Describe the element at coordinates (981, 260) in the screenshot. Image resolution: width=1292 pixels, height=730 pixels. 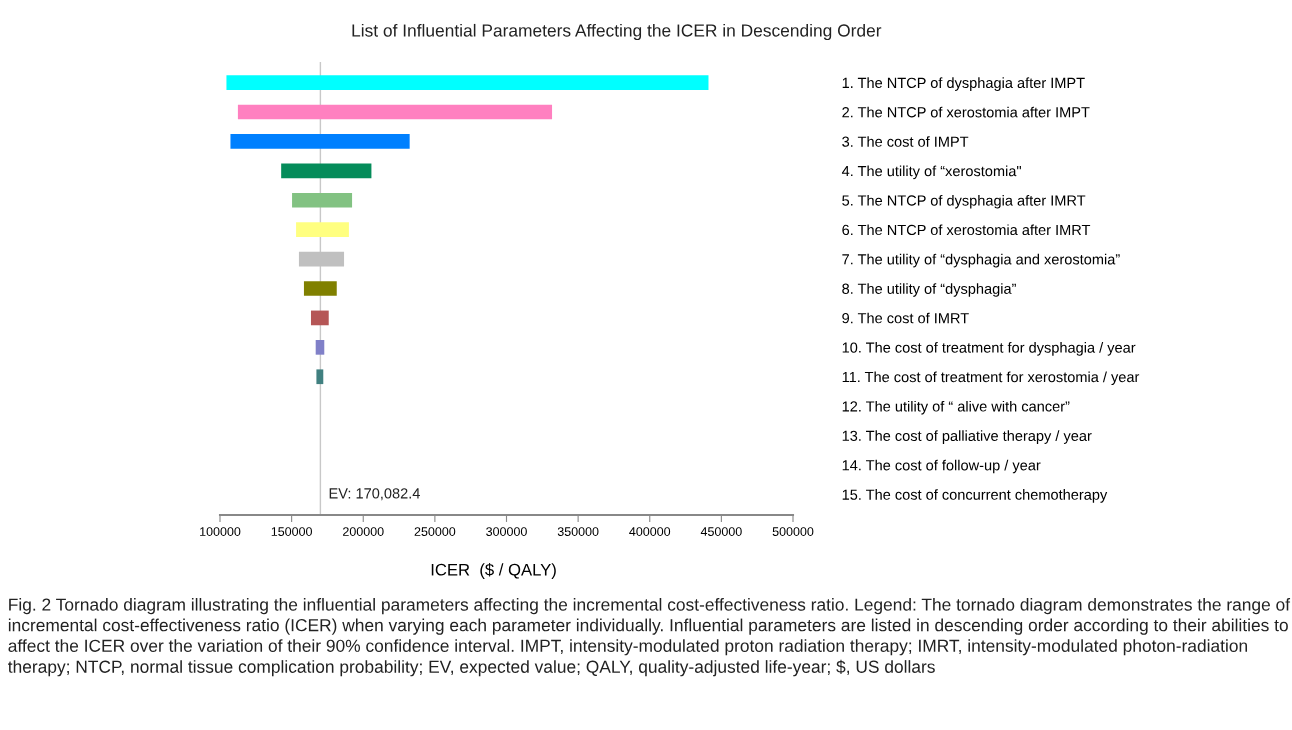
I see `y-tick-label: 7. The utility of “dysphagia and xerostomia”` at that location.